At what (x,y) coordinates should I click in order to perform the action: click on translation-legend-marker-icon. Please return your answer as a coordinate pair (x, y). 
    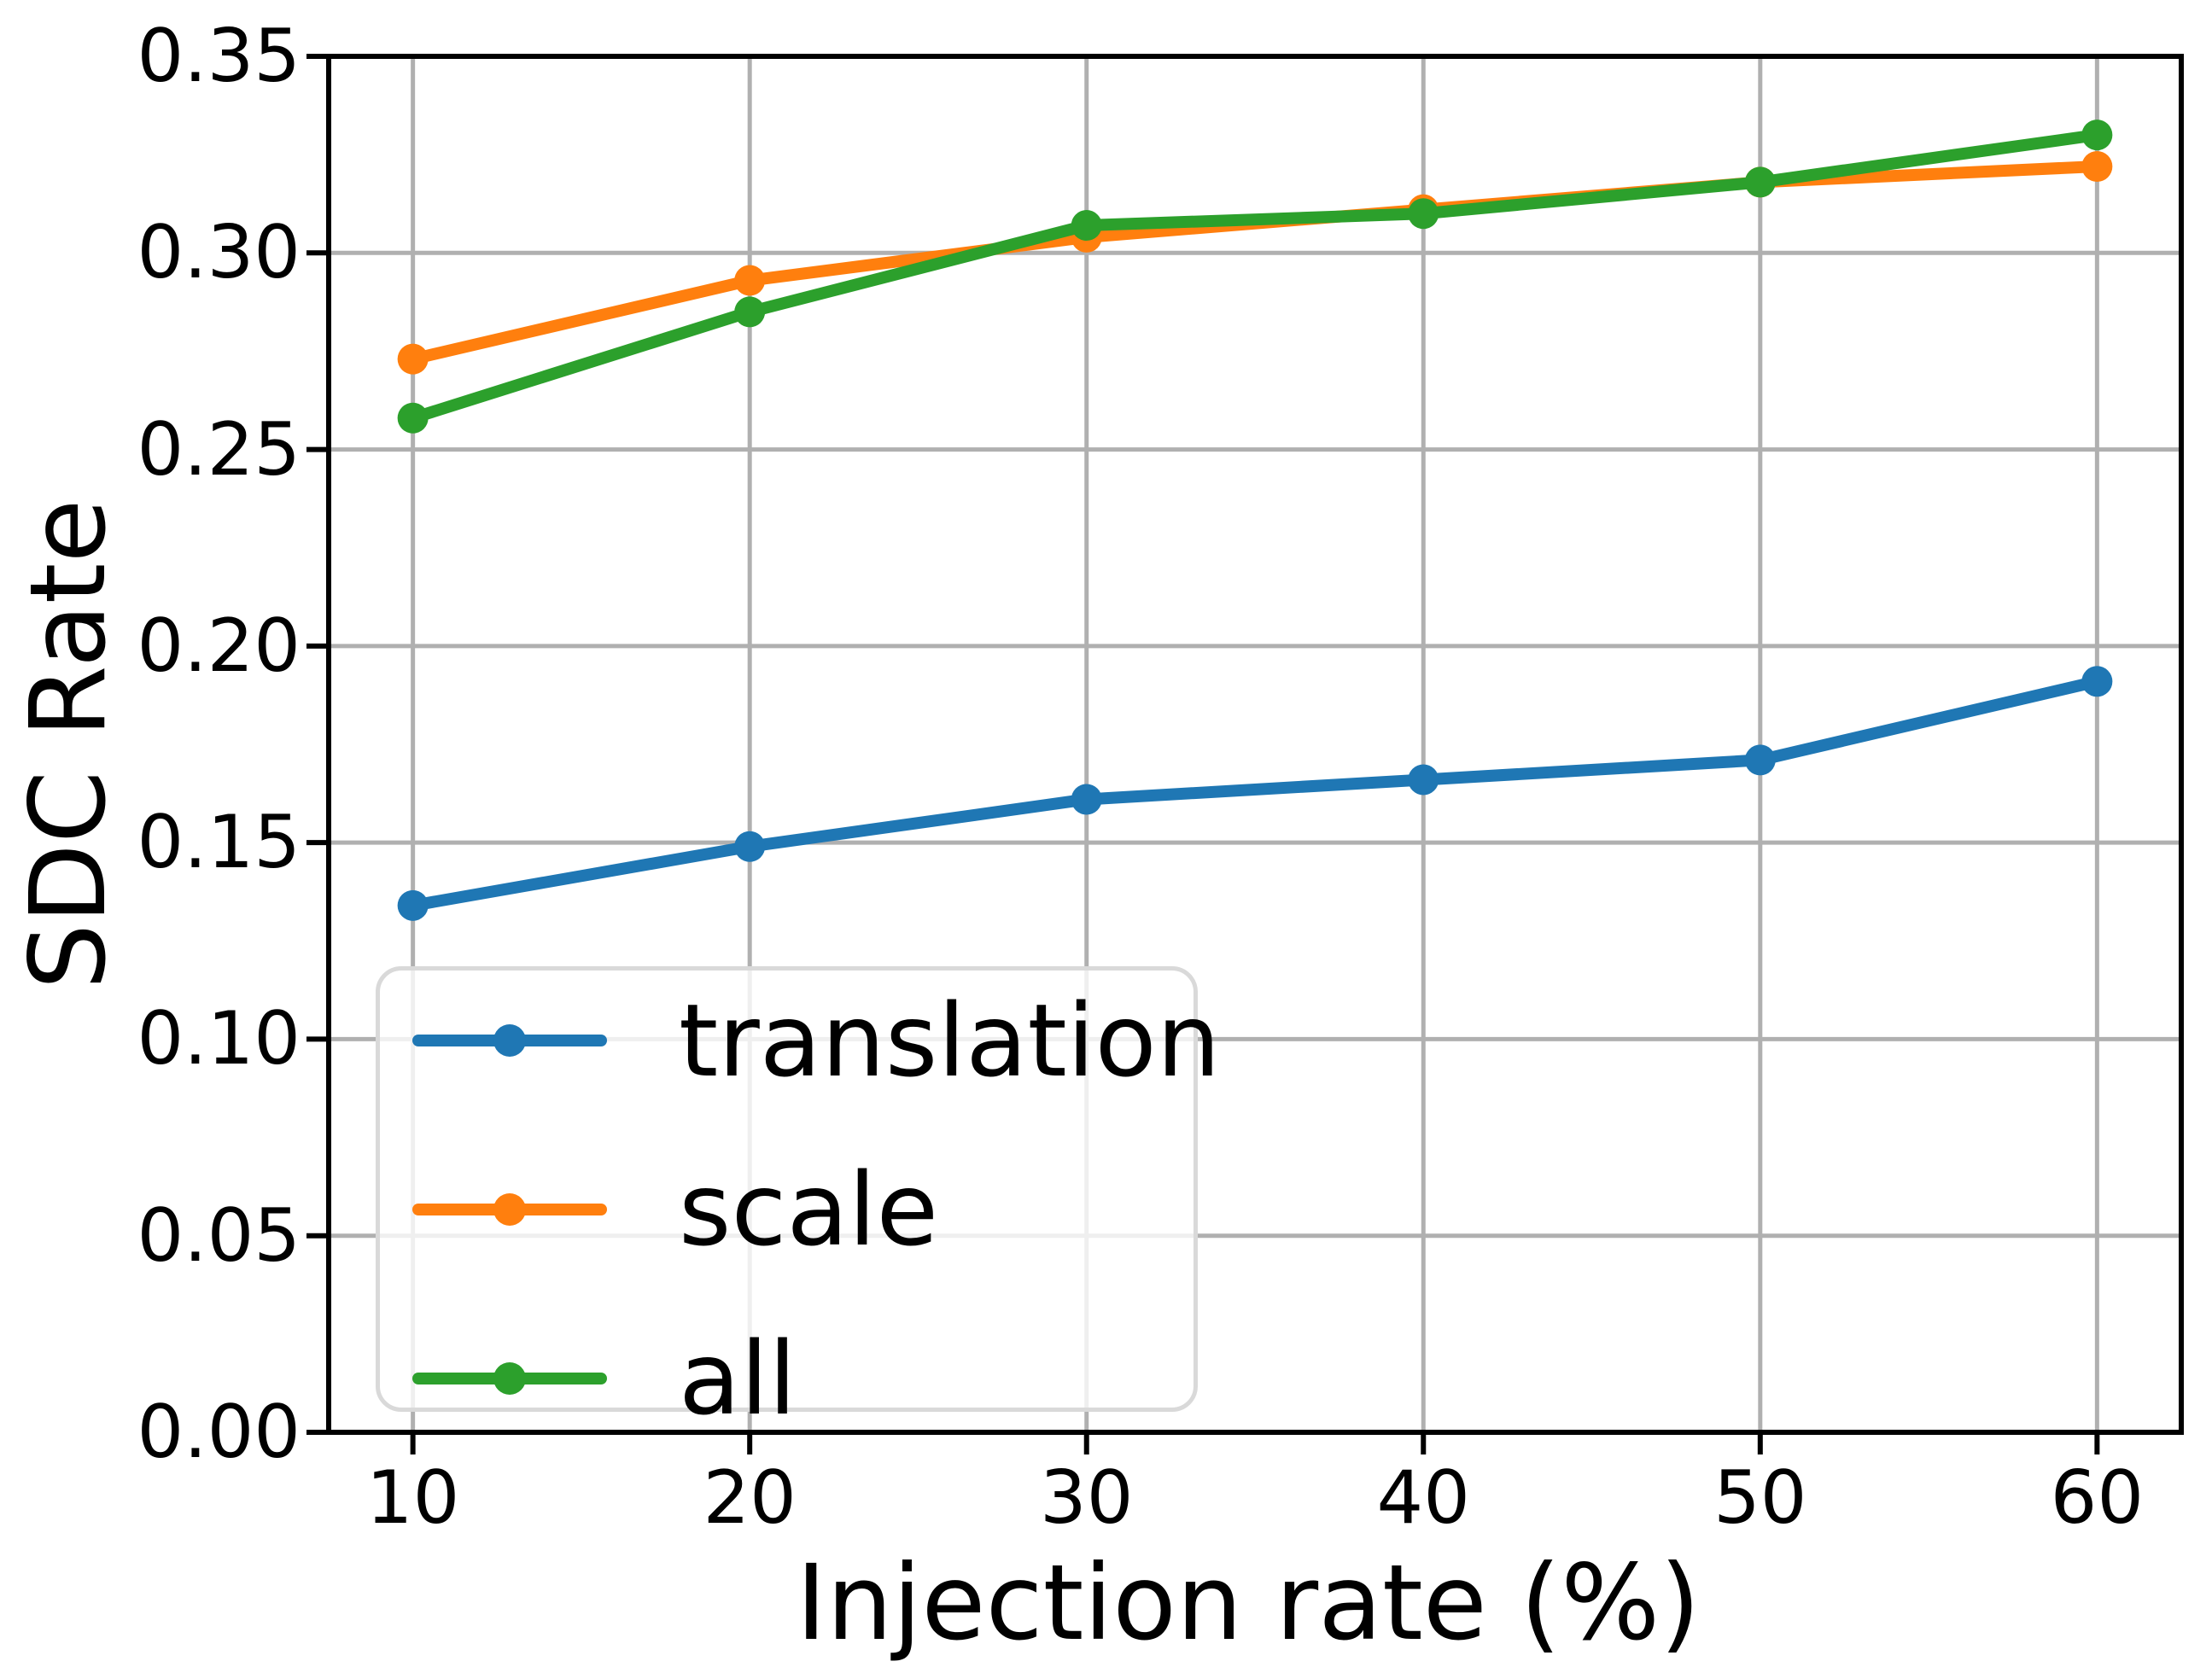
    Looking at the image, I should click on (510, 1040).